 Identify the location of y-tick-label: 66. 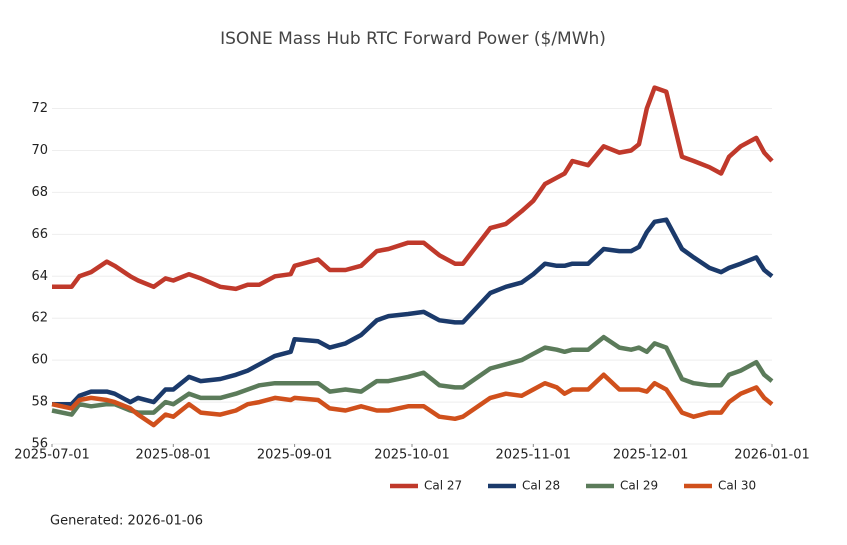
(39, 234).